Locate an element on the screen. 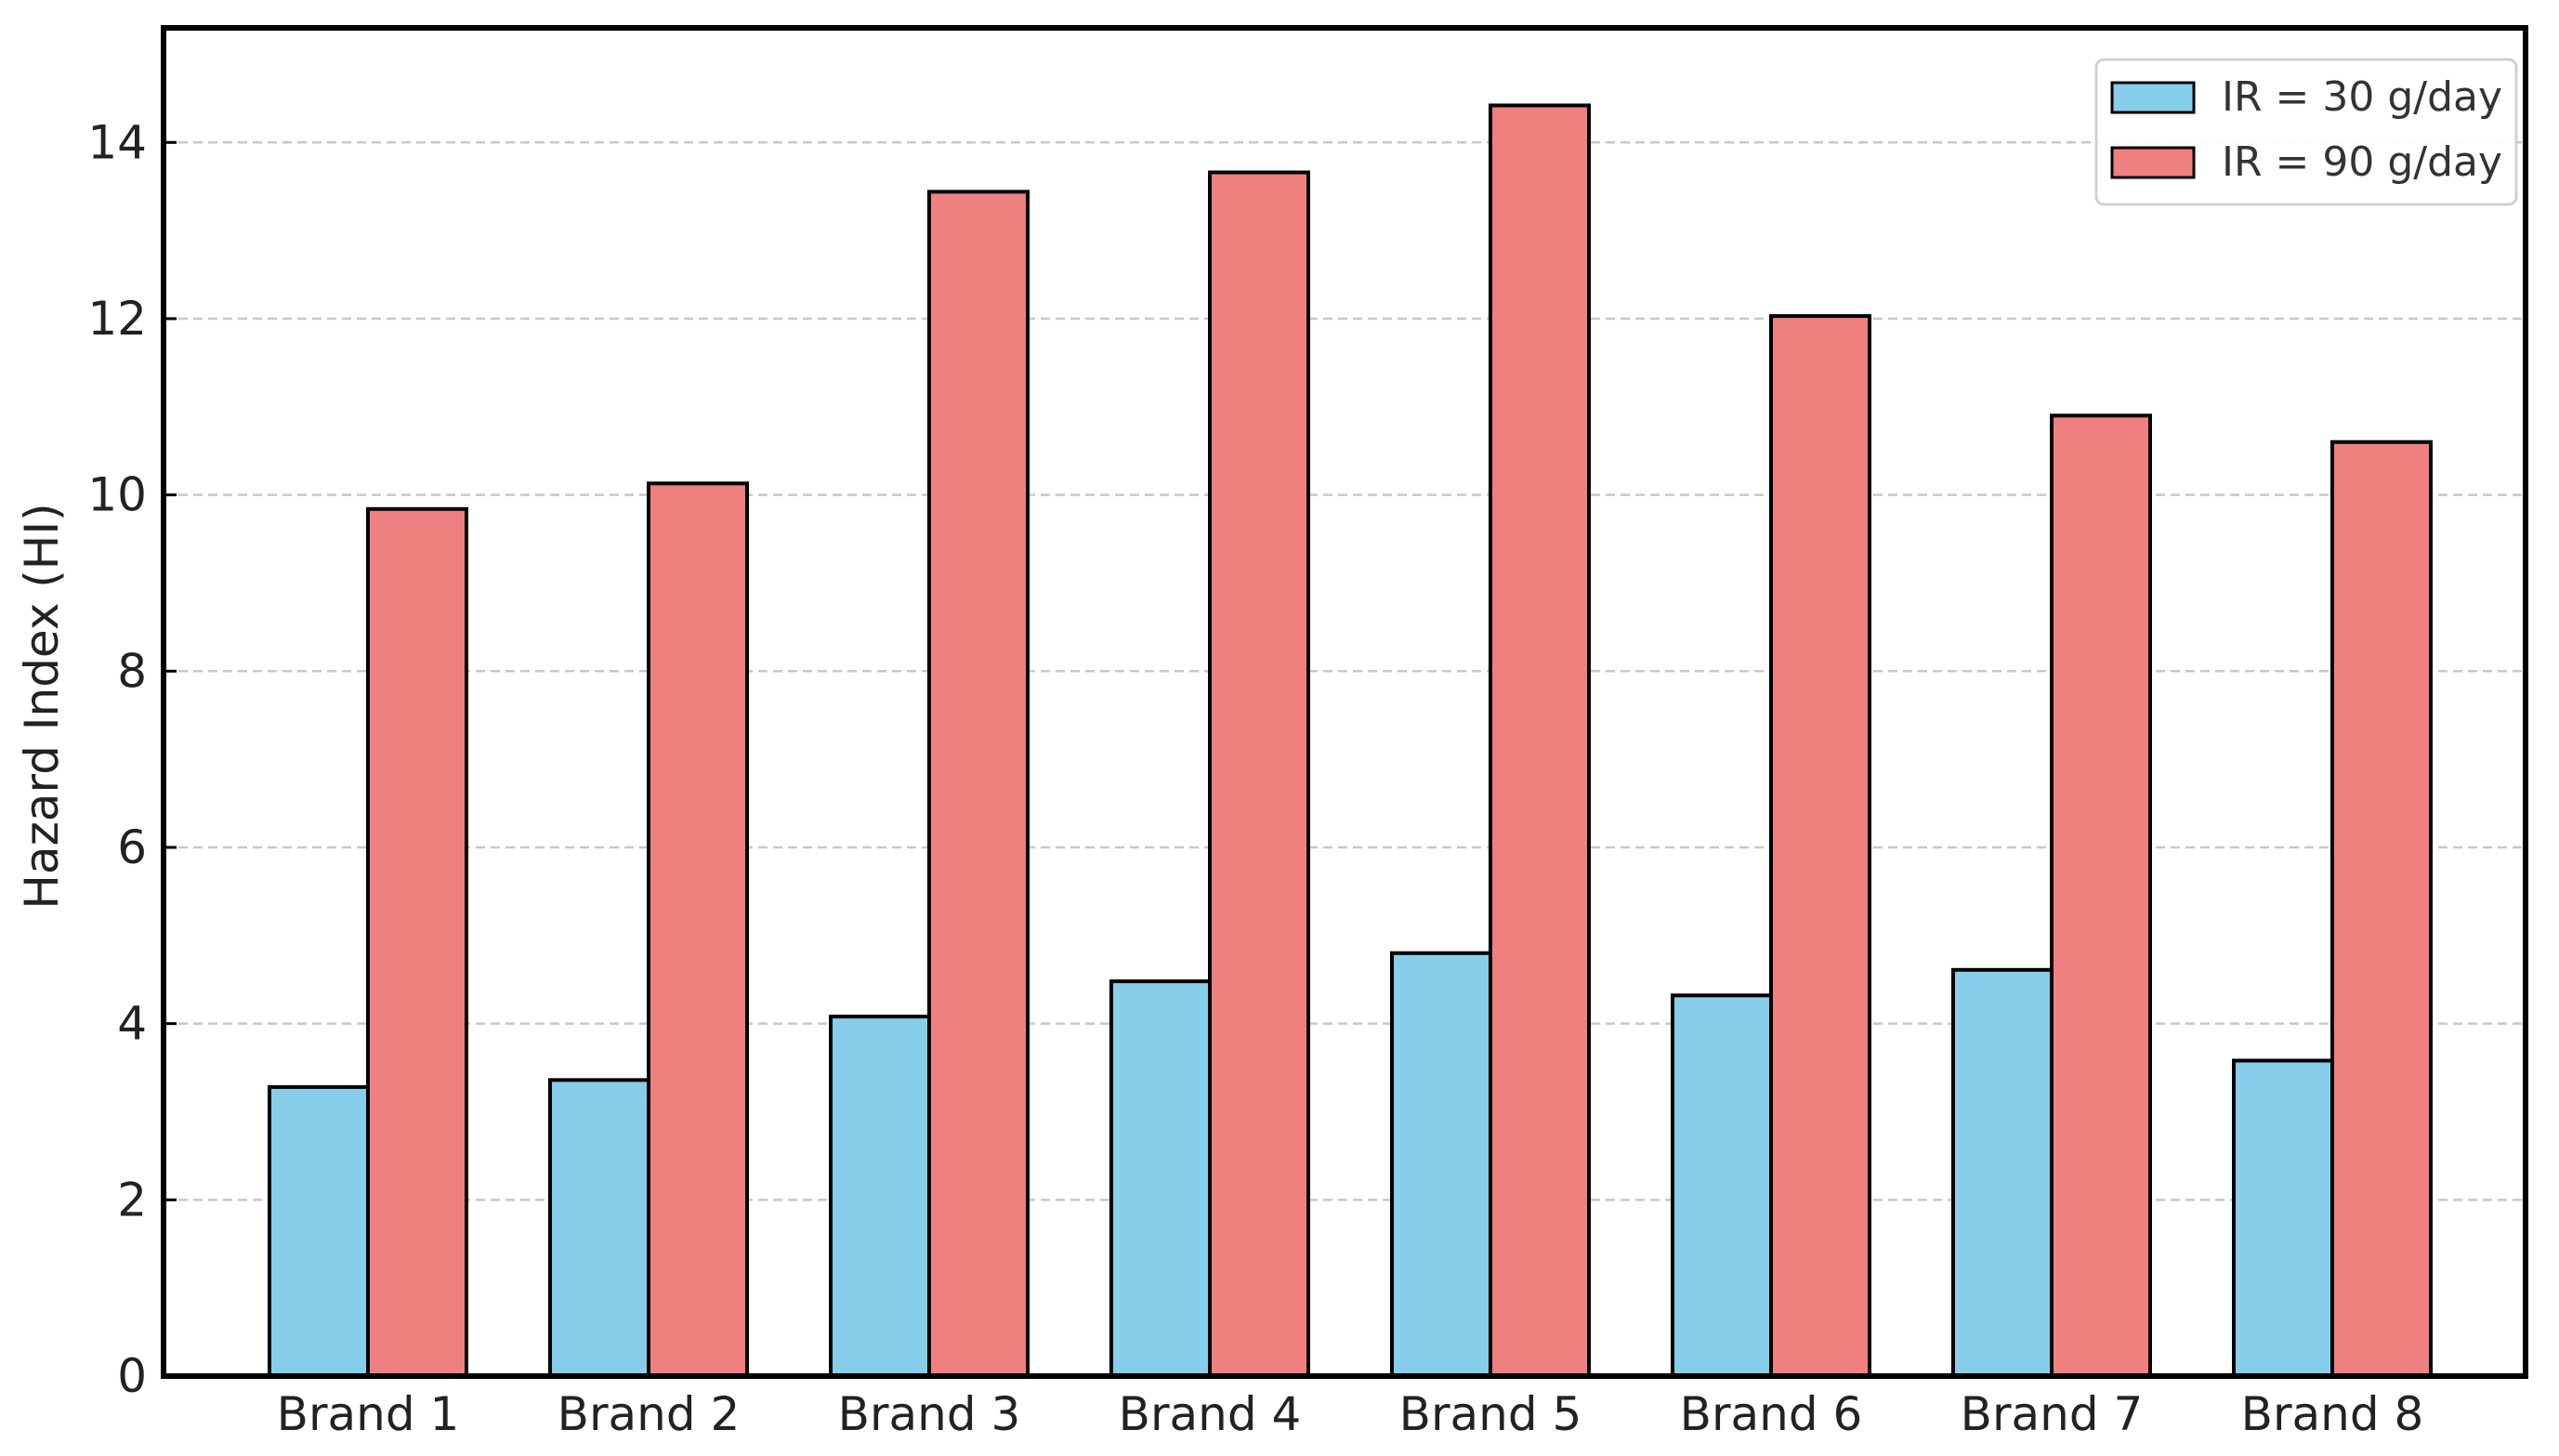 This screenshot has height=1456, width=2559. legend-box is located at coordinates (2306, 132).